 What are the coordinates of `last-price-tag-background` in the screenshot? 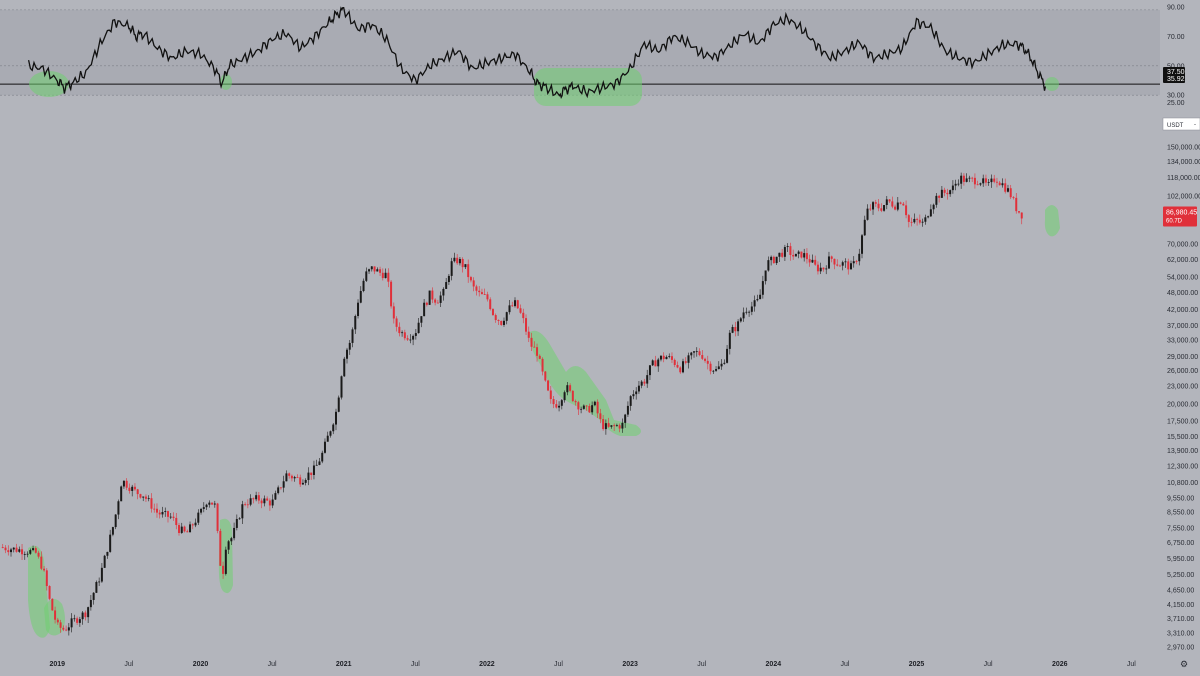 It's located at (1180, 216).